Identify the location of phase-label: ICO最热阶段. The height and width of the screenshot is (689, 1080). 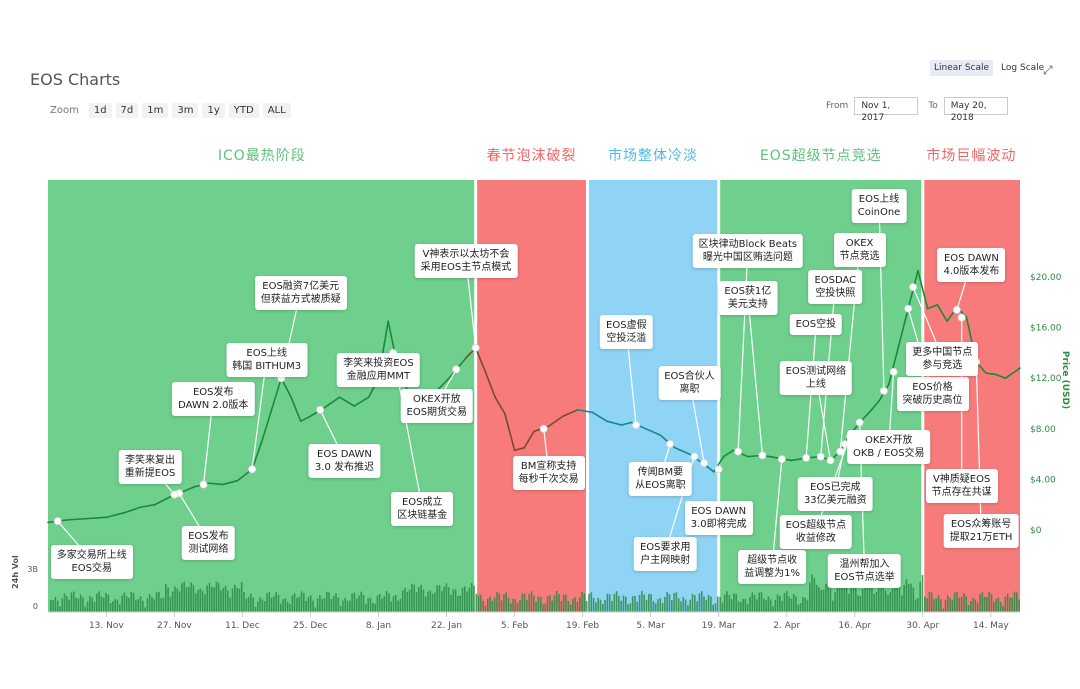
(261, 156).